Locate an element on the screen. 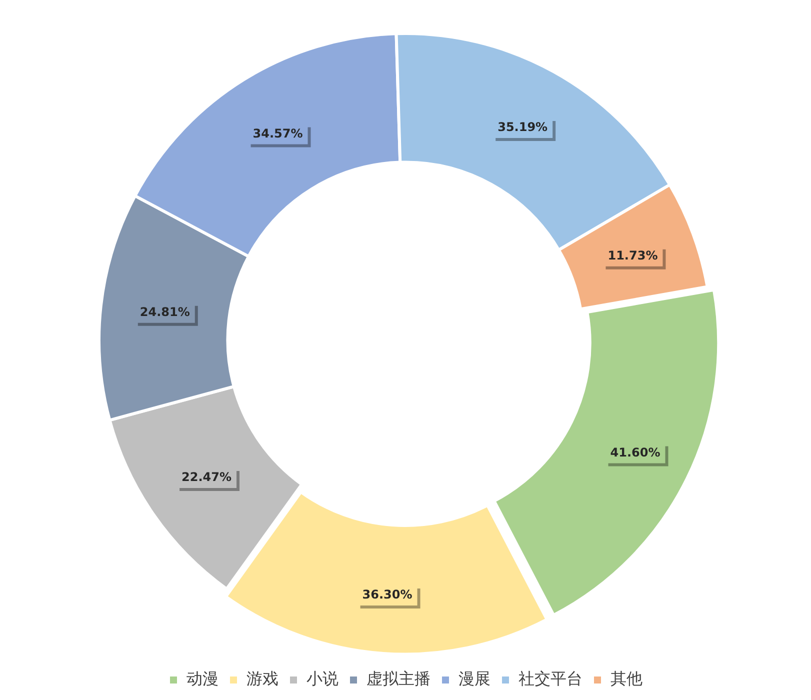  data-label: 24.81% is located at coordinates (165, 311).